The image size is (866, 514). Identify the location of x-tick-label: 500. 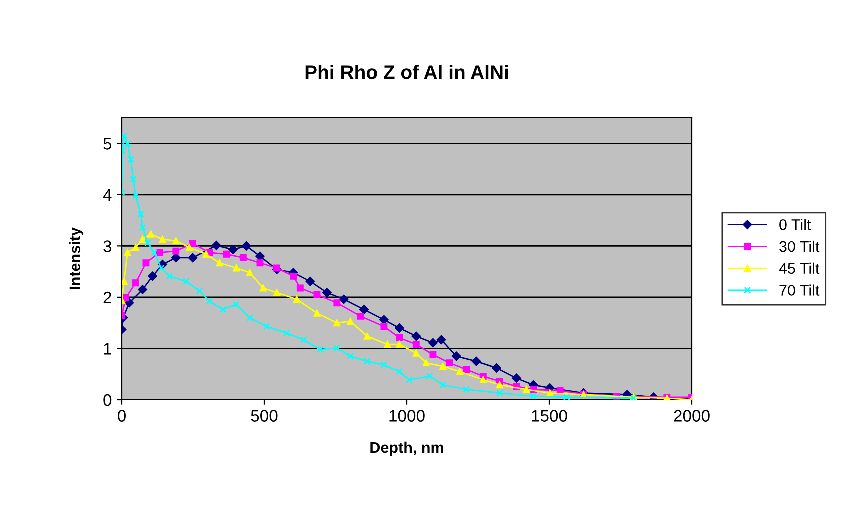
(264, 416).